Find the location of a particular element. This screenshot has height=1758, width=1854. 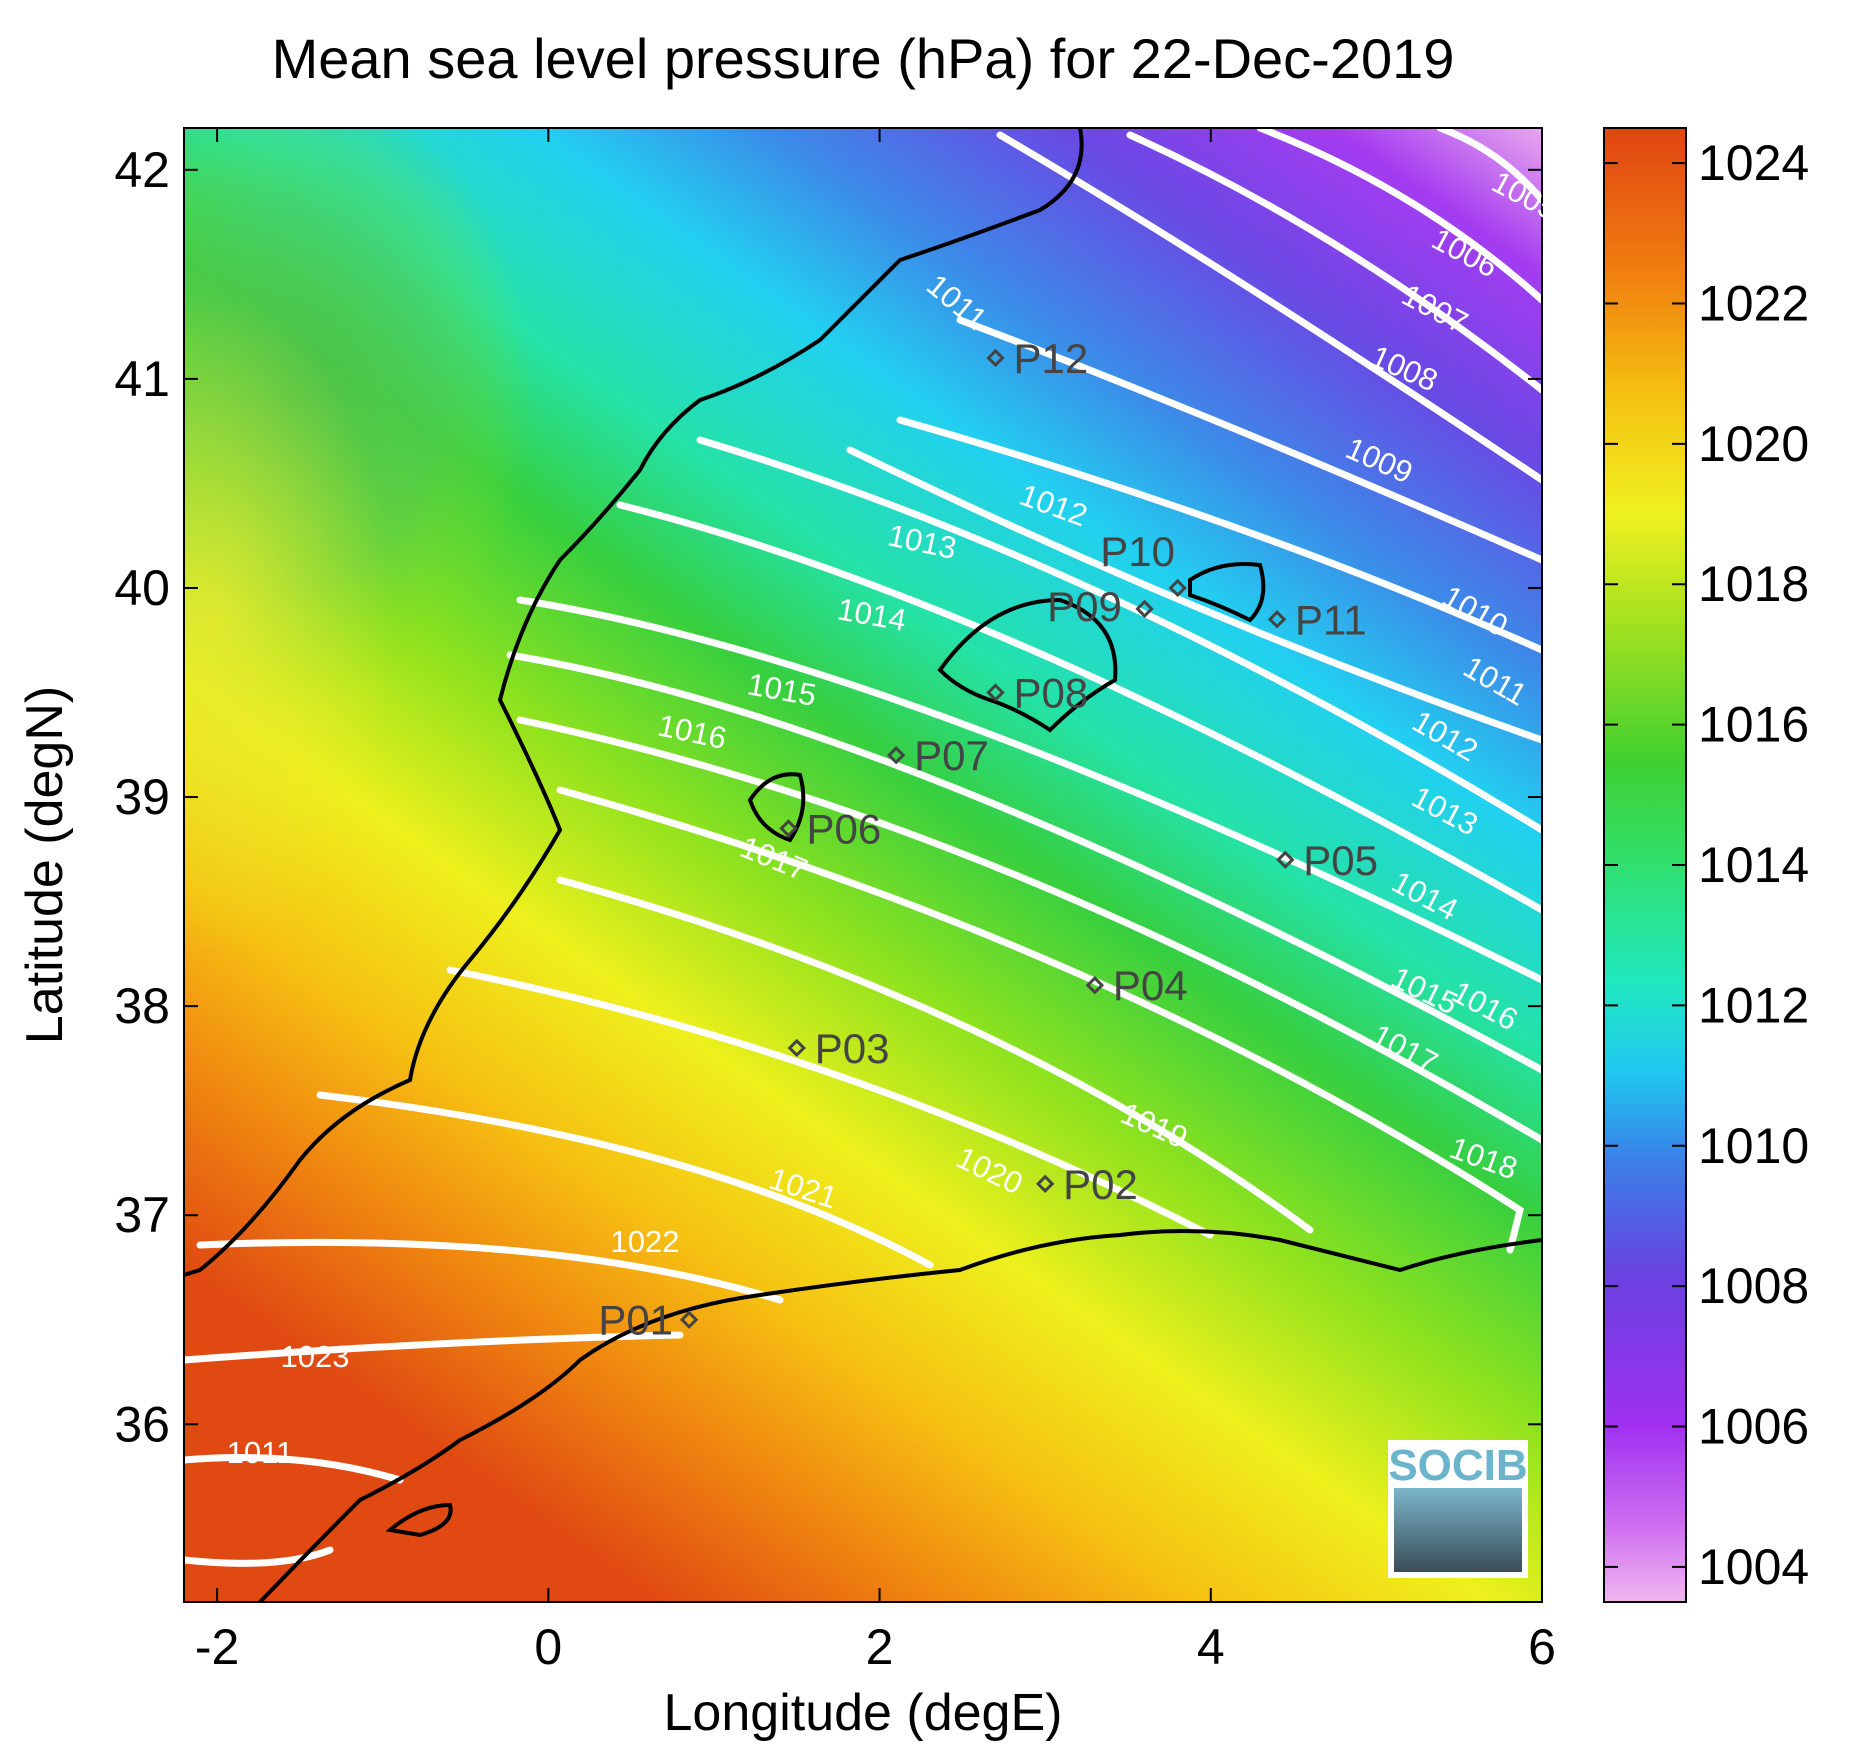

colorbar-tick-label: 1018 is located at coordinates (1753, 584).